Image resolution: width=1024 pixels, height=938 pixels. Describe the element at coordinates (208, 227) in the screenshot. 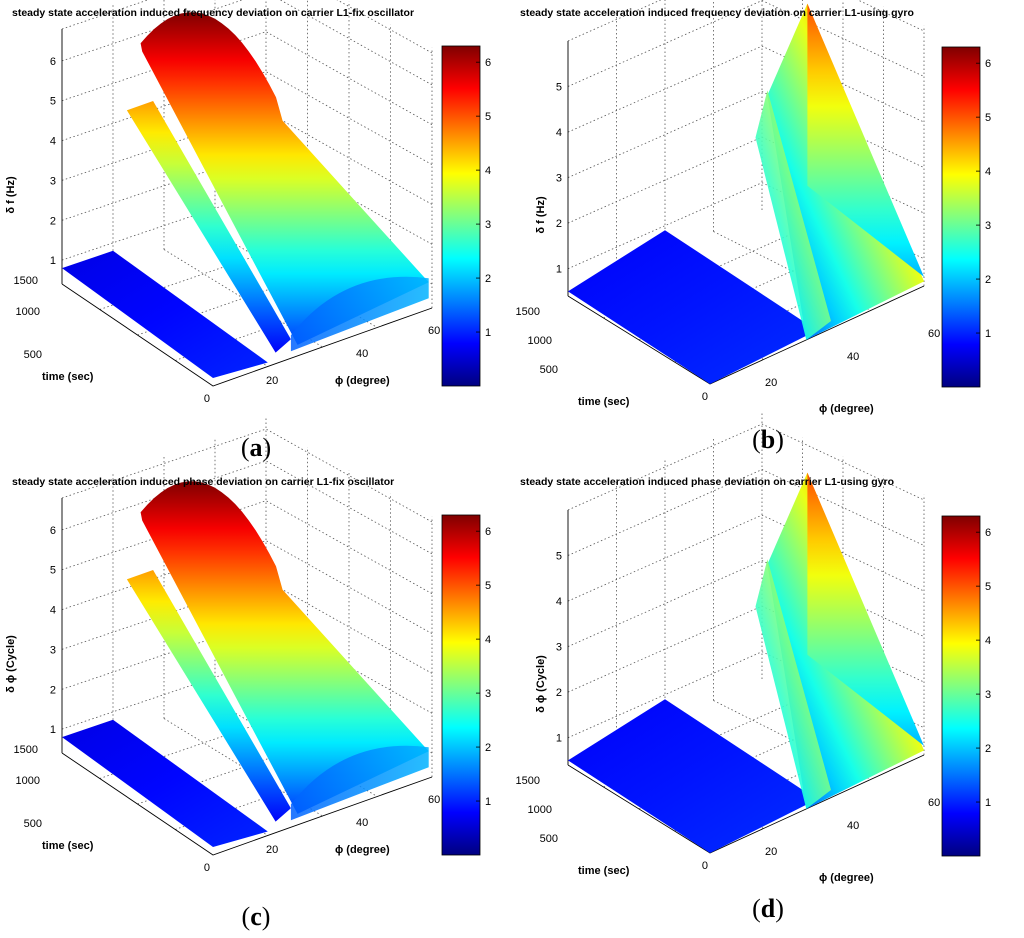

I see `surface-ridge` at that location.